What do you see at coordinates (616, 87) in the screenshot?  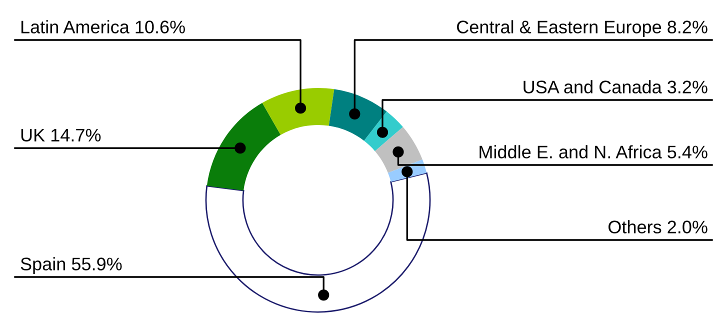 I see `slice-label: USA and Canada 3.2%` at bounding box center [616, 87].